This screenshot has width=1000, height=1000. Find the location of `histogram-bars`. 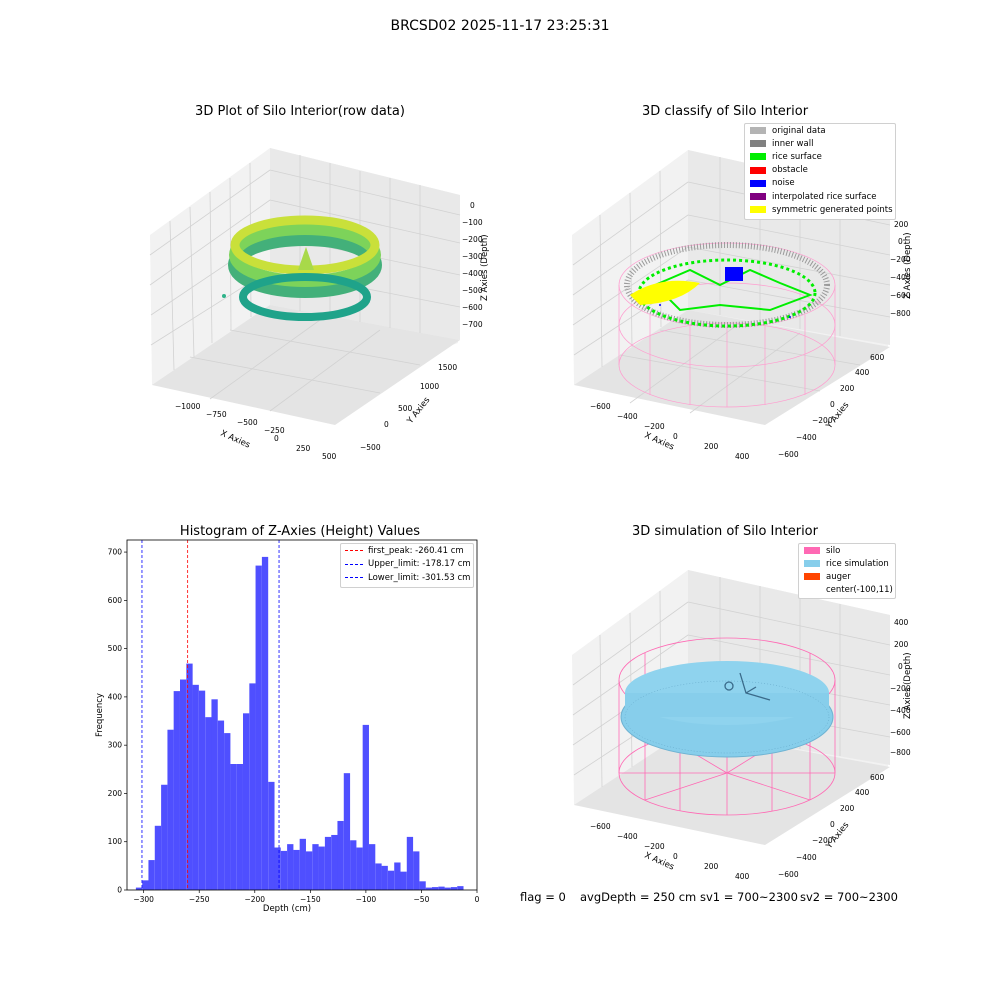

histogram-bars is located at coordinates (299, 723).